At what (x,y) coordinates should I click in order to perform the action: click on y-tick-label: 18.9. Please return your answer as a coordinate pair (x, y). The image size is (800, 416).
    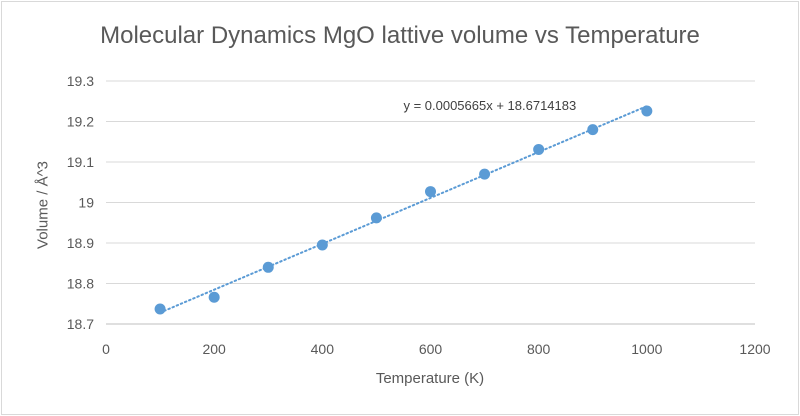
    Looking at the image, I should click on (80, 243).